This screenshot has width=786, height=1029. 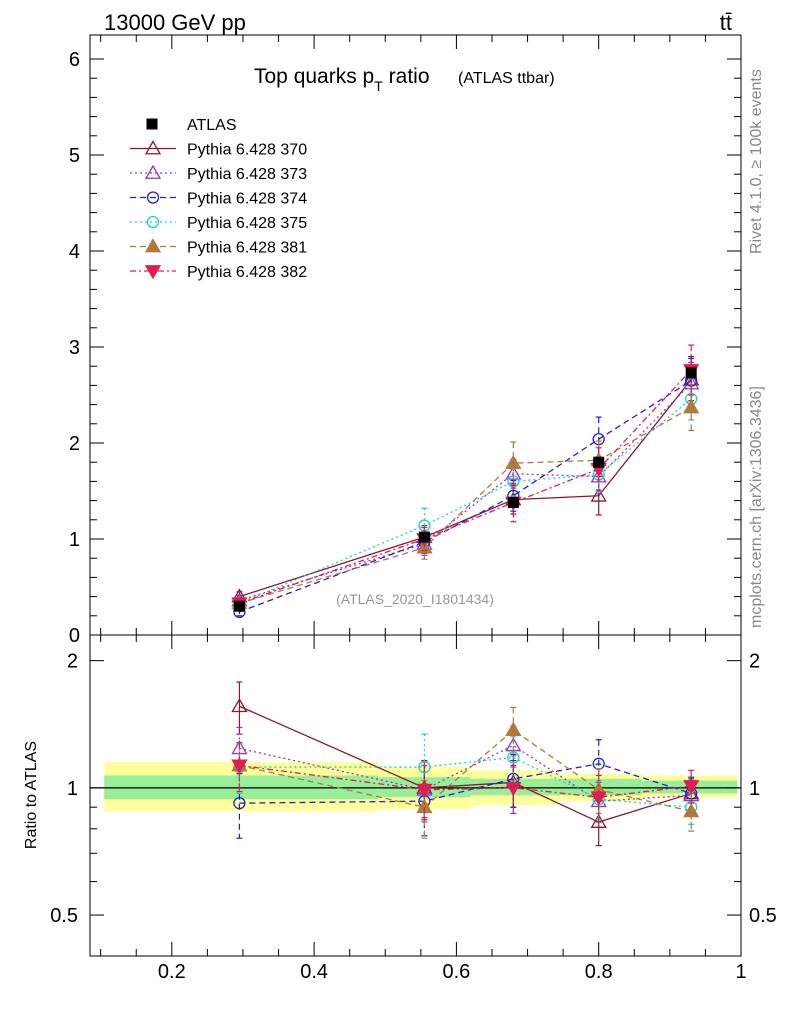 What do you see at coordinates (598, 494) in the screenshot?
I see `main-series-0-marker` at bounding box center [598, 494].